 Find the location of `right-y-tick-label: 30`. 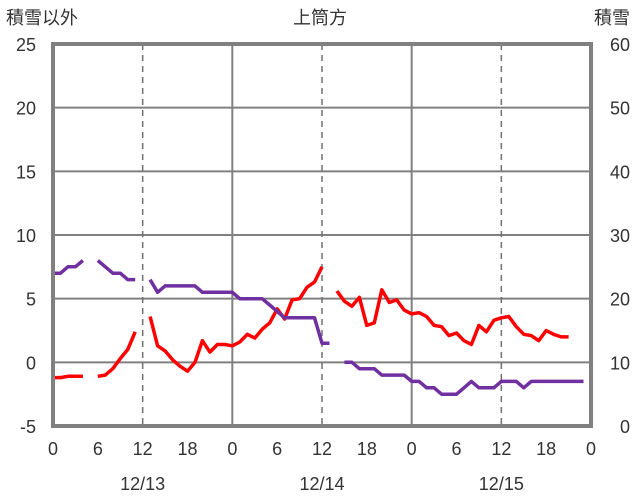

right-y-tick-label: 30 is located at coordinates (620, 236).